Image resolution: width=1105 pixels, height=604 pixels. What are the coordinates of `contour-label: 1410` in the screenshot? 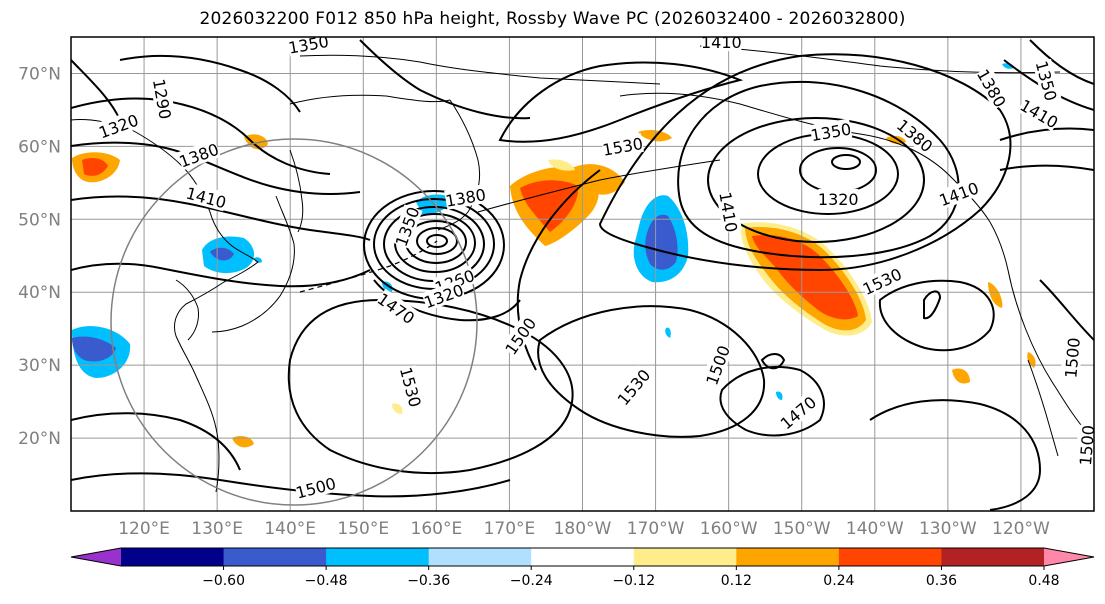 It's located at (721, 42).